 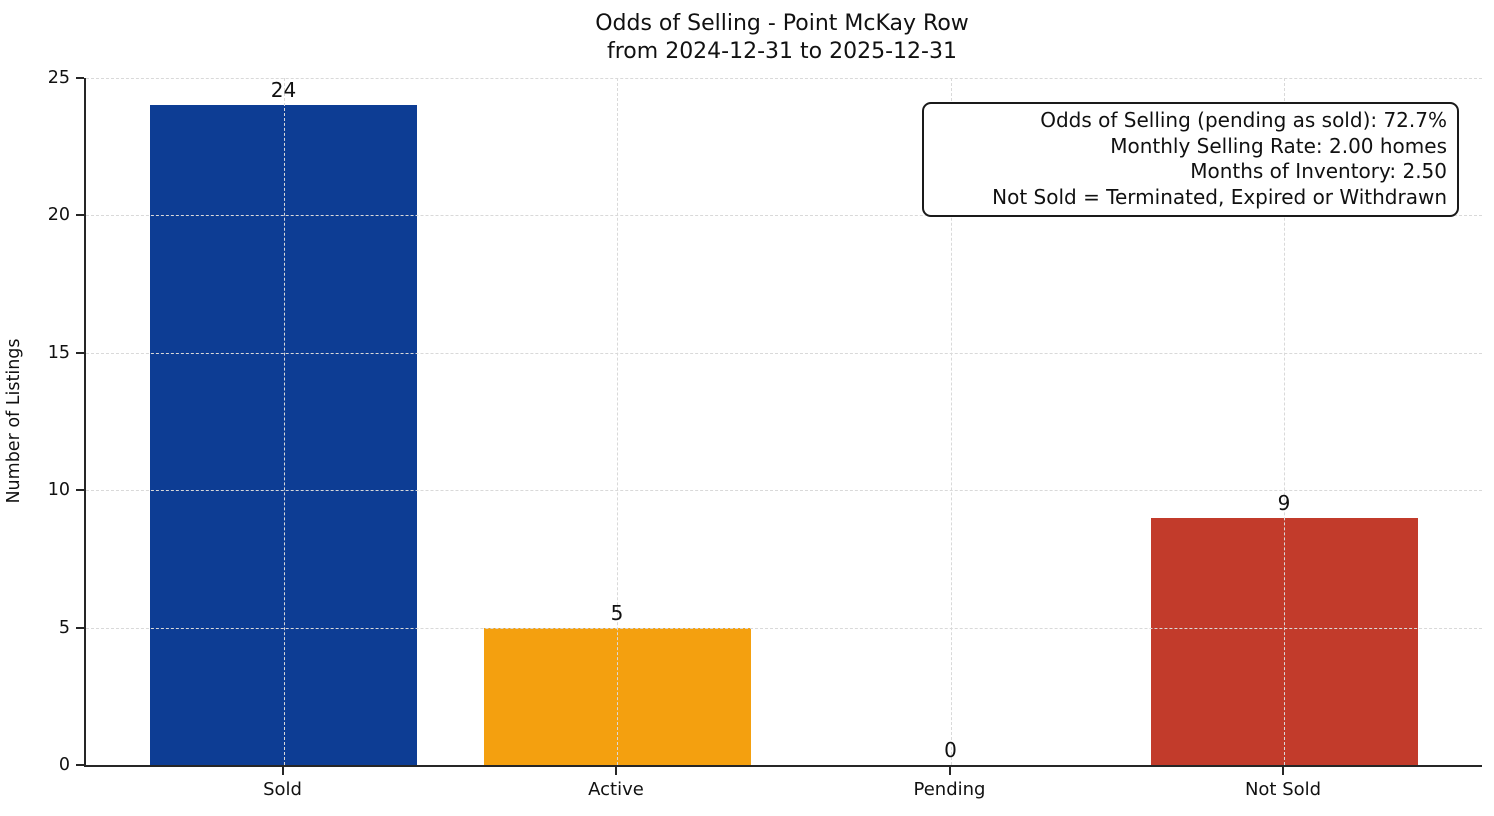 What do you see at coordinates (14, 421) in the screenshot?
I see `y-axis-label: Number of Listings` at bounding box center [14, 421].